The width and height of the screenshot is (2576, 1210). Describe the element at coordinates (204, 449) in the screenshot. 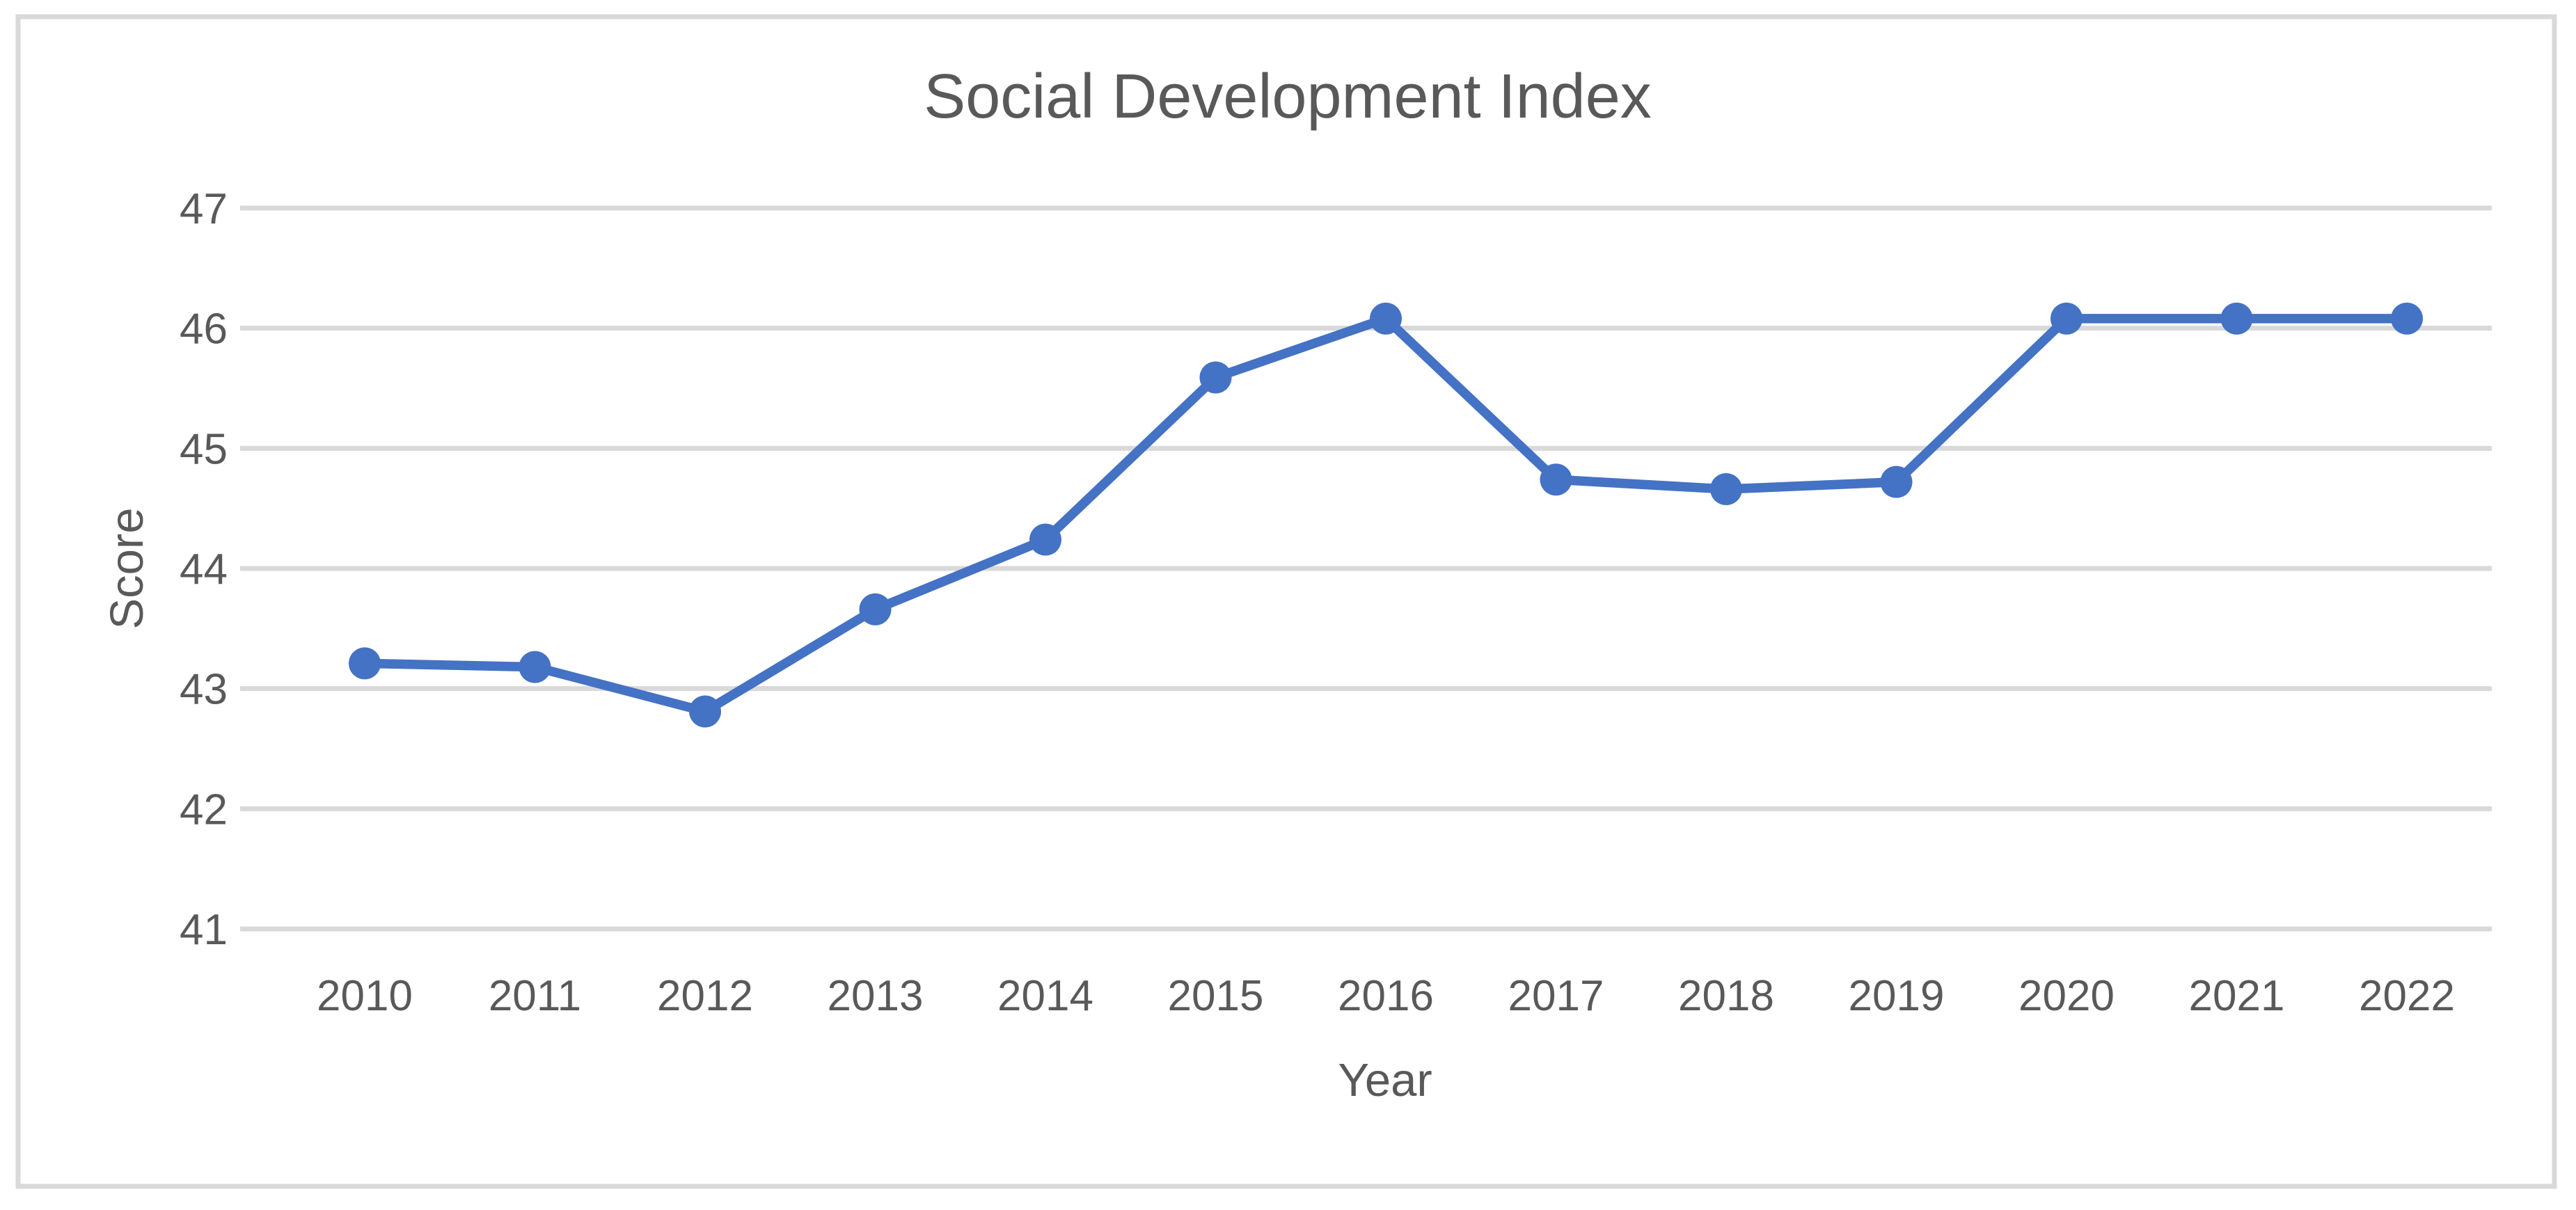

I see `y-tick-label-45: 45` at that location.